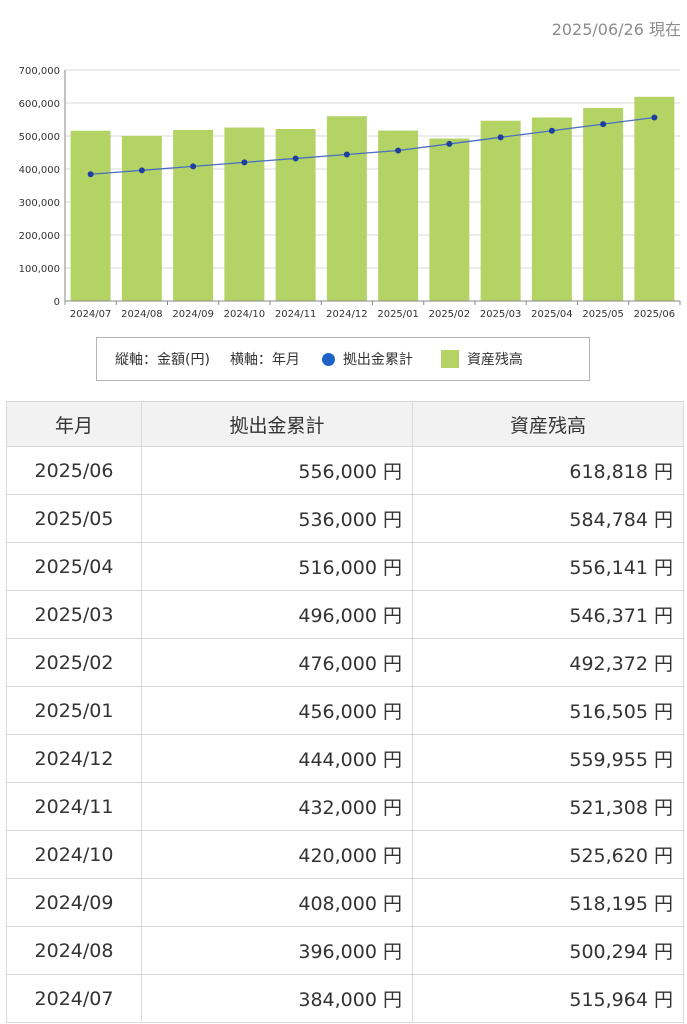 Image resolution: width=687 pixels, height=1024 pixels. What do you see at coordinates (277, 518) in the screenshot?
I see `cell-contrib: 536,000 円` at bounding box center [277, 518].